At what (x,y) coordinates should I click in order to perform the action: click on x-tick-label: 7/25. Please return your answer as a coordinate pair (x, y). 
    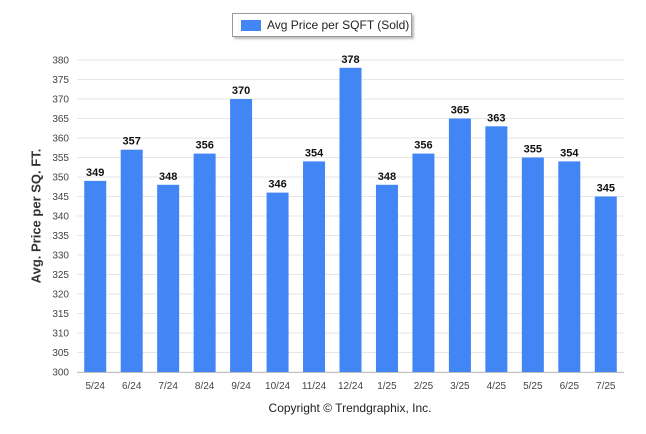
    Looking at the image, I should click on (606, 386).